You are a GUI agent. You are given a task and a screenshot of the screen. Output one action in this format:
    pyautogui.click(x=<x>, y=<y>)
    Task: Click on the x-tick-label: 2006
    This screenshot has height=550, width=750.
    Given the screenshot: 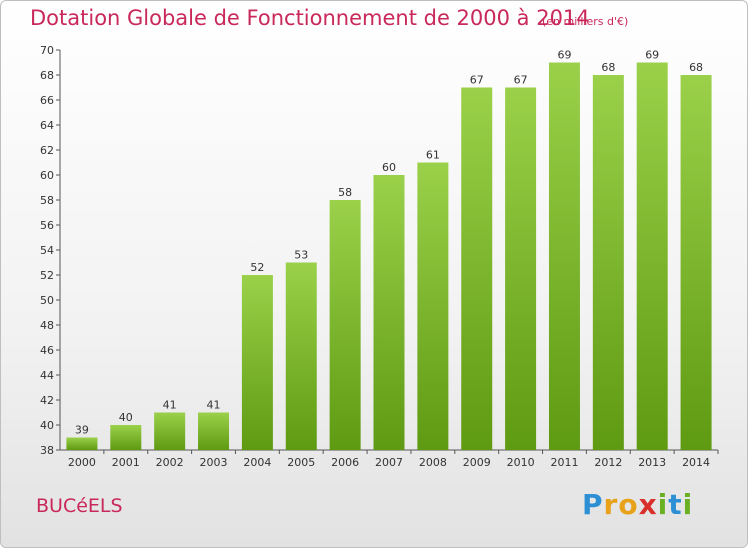 What is the action you would take?
    pyautogui.click(x=345, y=462)
    